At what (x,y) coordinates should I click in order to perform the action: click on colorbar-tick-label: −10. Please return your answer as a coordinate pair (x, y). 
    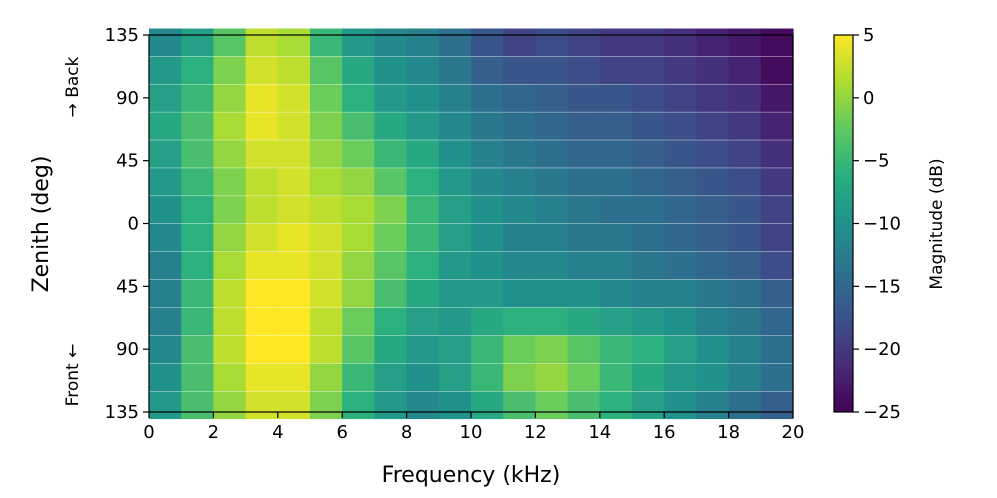
    Looking at the image, I should click on (882, 224).